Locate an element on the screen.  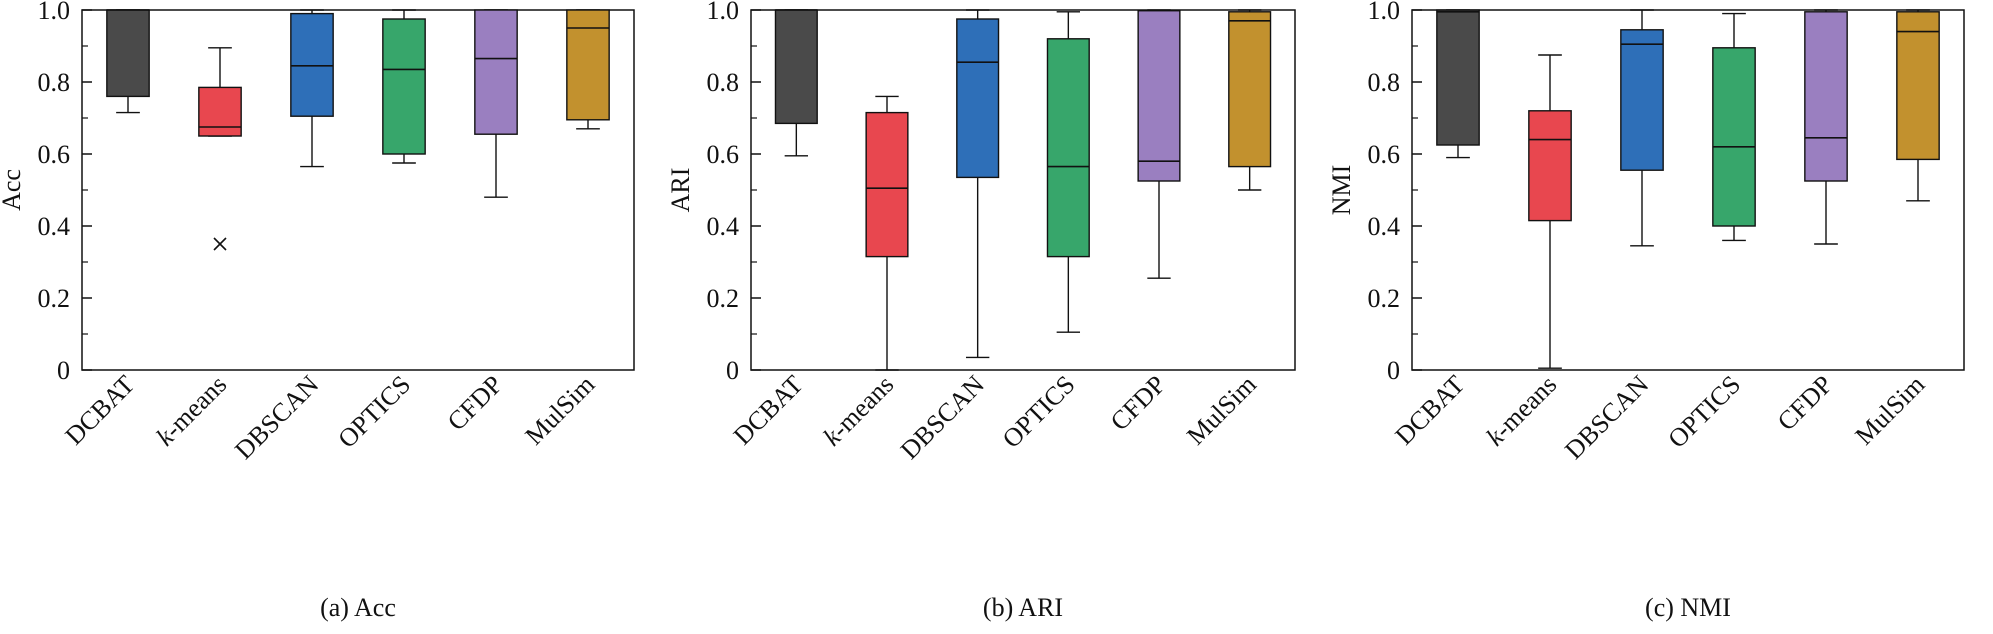
y-axis-label: ARI is located at coordinates (680, 190).